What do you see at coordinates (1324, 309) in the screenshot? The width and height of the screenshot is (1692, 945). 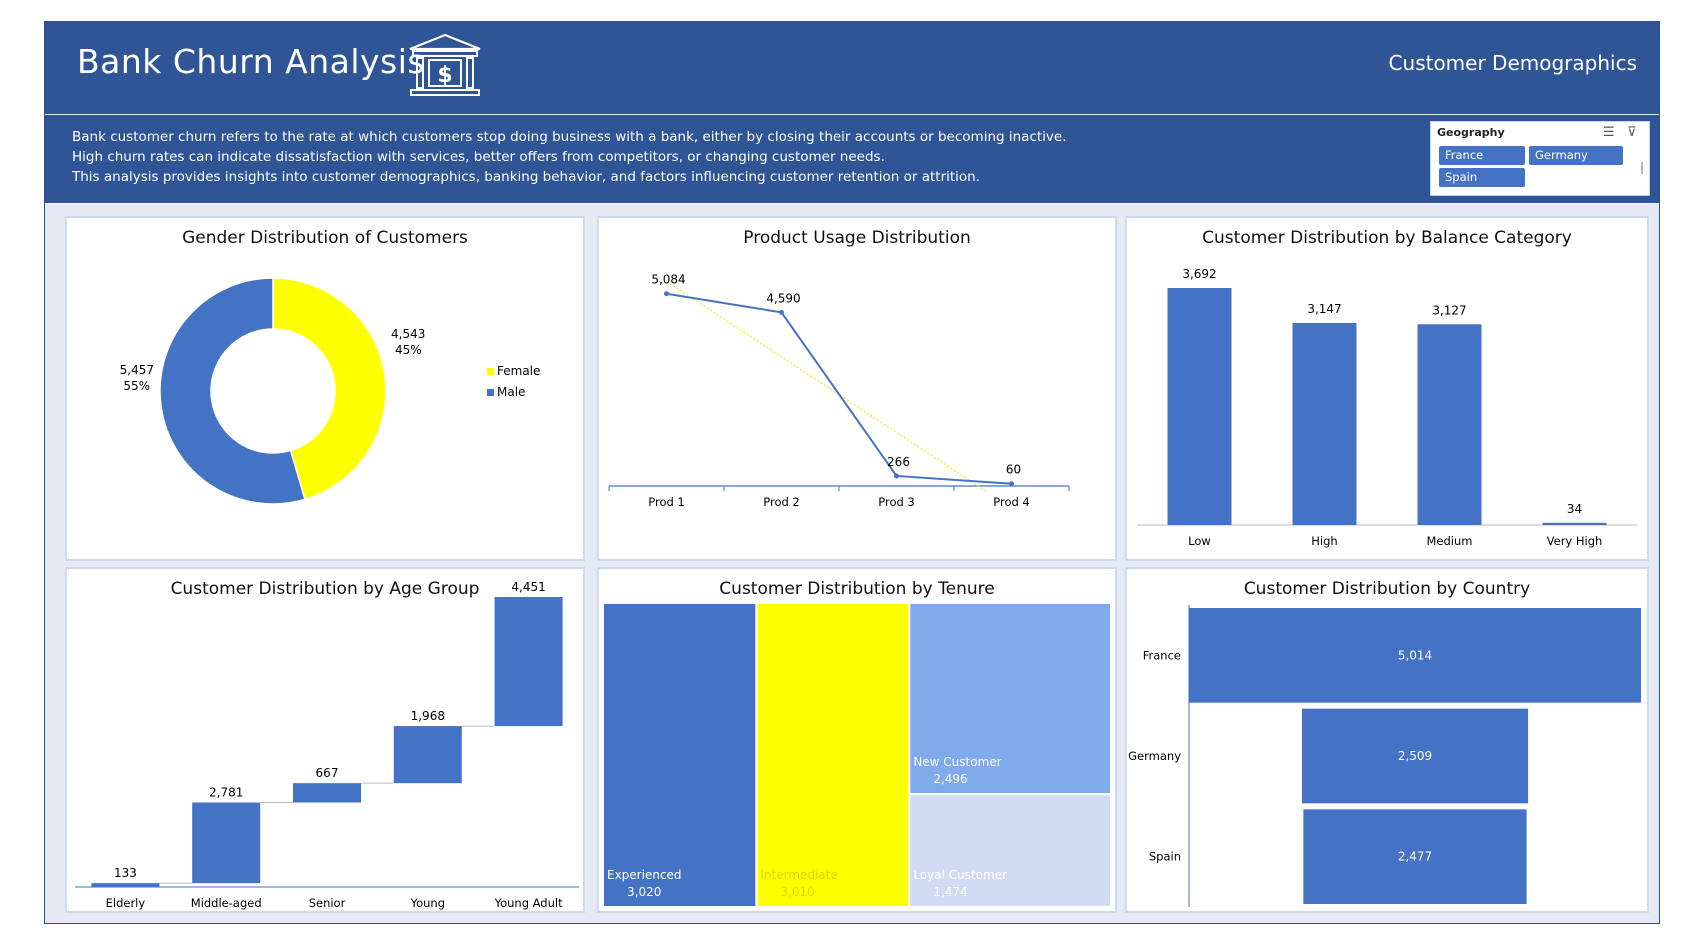 I see `bar-value-label: 3,147` at bounding box center [1324, 309].